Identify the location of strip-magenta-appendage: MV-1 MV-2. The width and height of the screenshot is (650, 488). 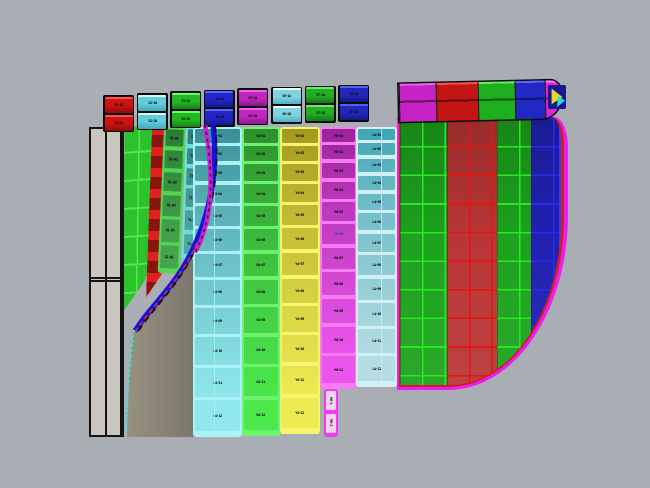
(331, 413).